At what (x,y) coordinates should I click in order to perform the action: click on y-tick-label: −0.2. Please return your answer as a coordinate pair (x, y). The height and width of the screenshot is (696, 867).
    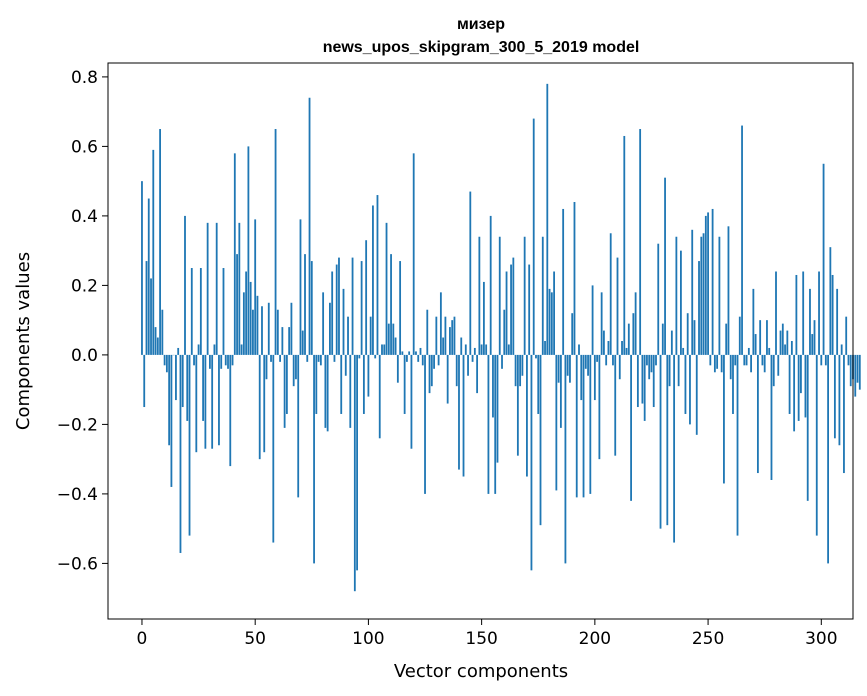
    Looking at the image, I should click on (77, 425).